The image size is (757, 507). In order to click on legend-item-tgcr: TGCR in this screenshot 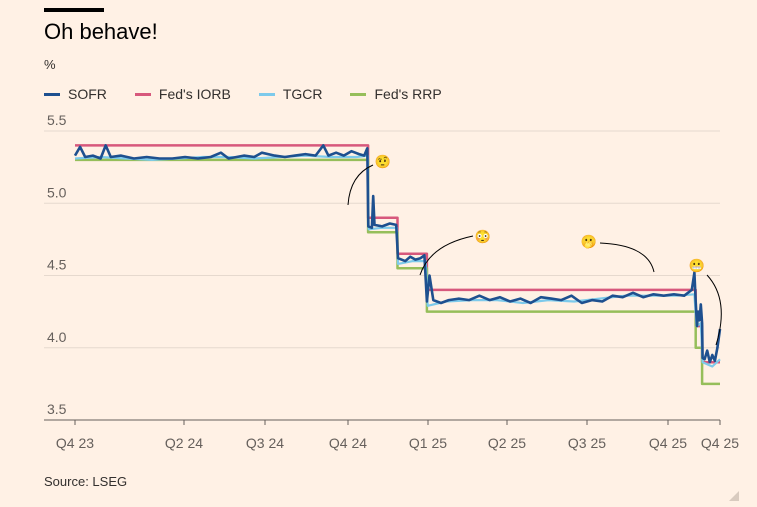, I will do `click(290, 94)`.